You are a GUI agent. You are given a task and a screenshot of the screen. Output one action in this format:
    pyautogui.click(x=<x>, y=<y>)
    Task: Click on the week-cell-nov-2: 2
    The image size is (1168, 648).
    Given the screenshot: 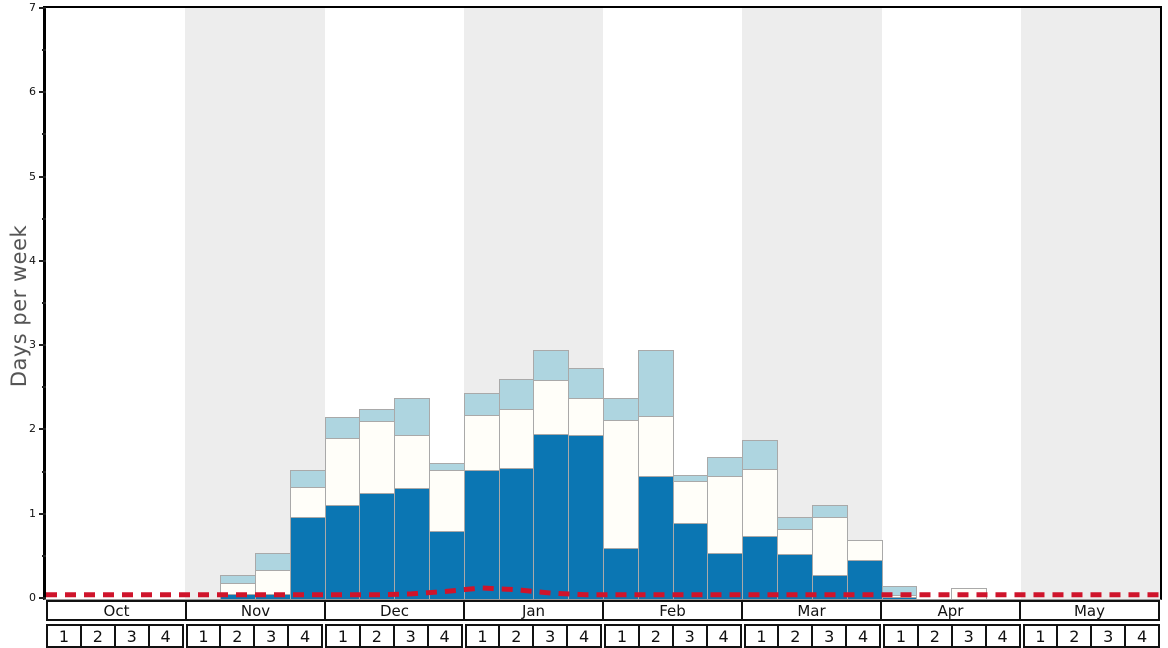 What is the action you would take?
    pyautogui.click(x=237, y=636)
    